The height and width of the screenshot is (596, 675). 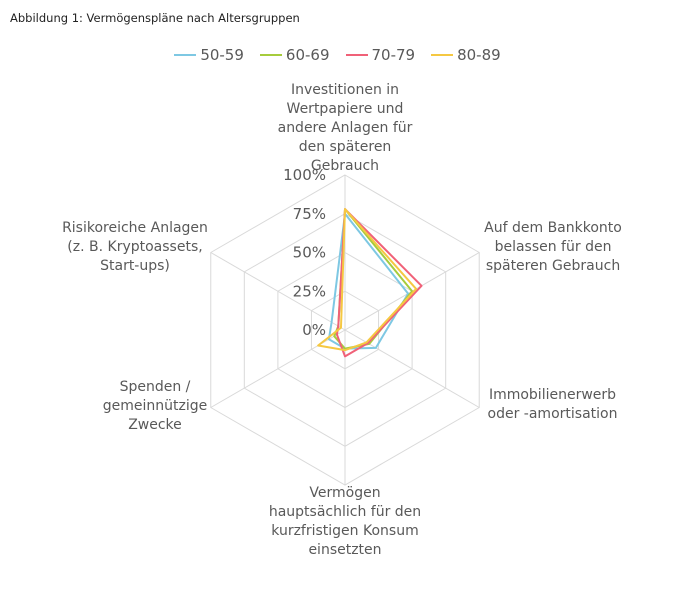 What do you see at coordinates (222, 55) in the screenshot?
I see `legend-label: 50-59` at bounding box center [222, 55].